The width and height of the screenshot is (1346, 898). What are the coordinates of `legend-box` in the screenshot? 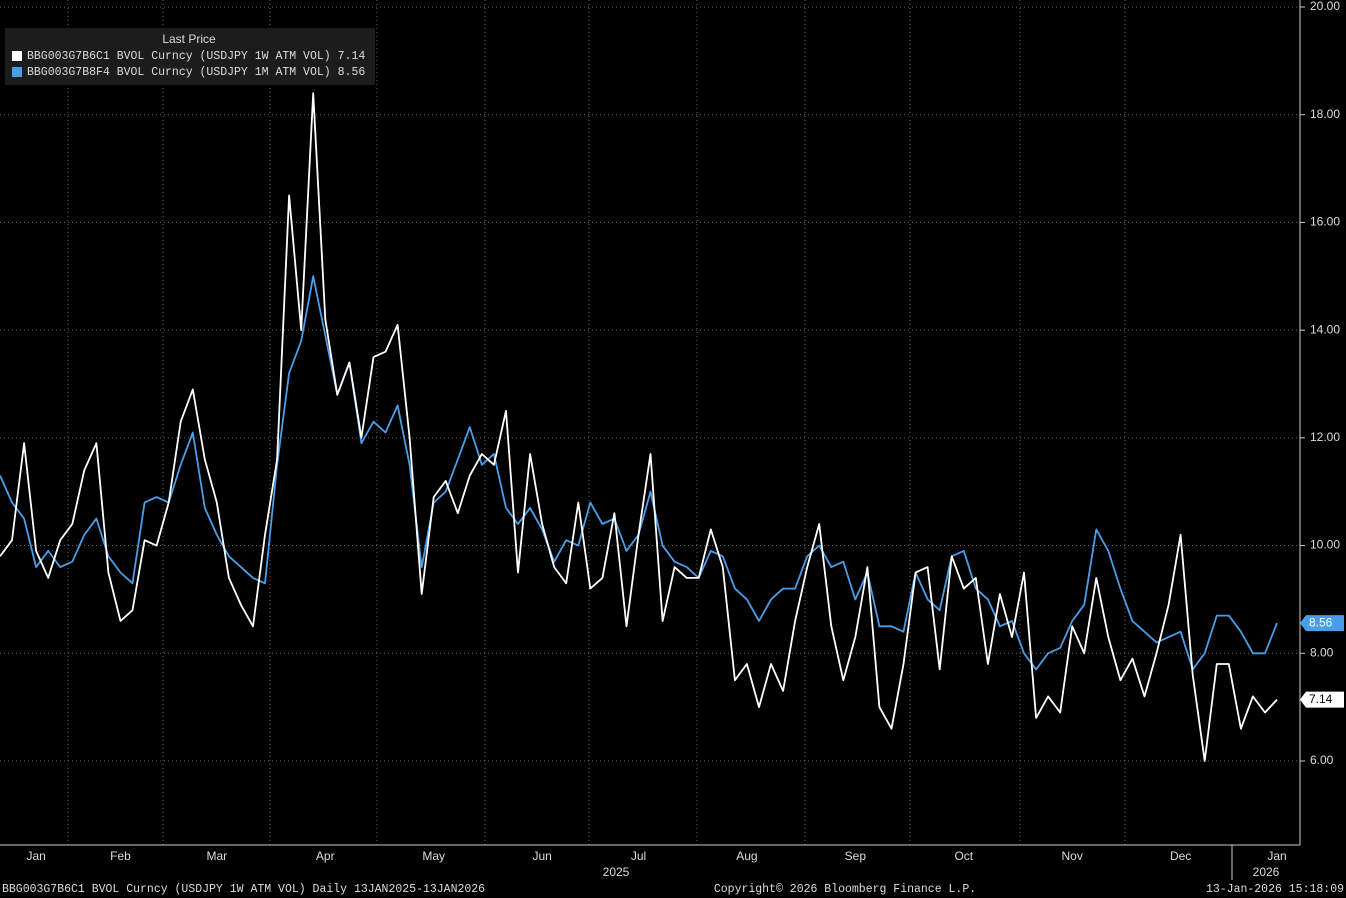 It's located at (190, 56).